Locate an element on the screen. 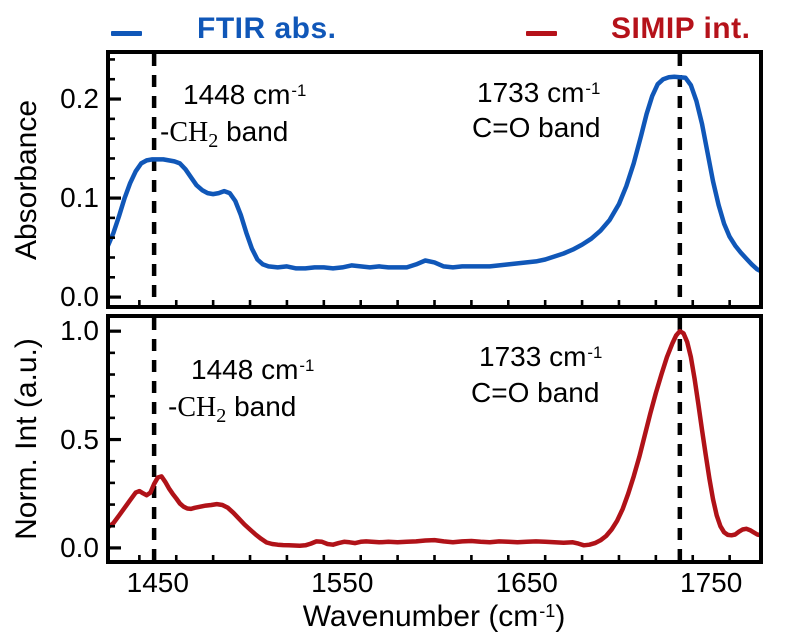 Image resolution: width=799 pixels, height=644 pixels. annotation-co-wavenumber-bottom: 1733 cm-1 is located at coordinates (540, 357).